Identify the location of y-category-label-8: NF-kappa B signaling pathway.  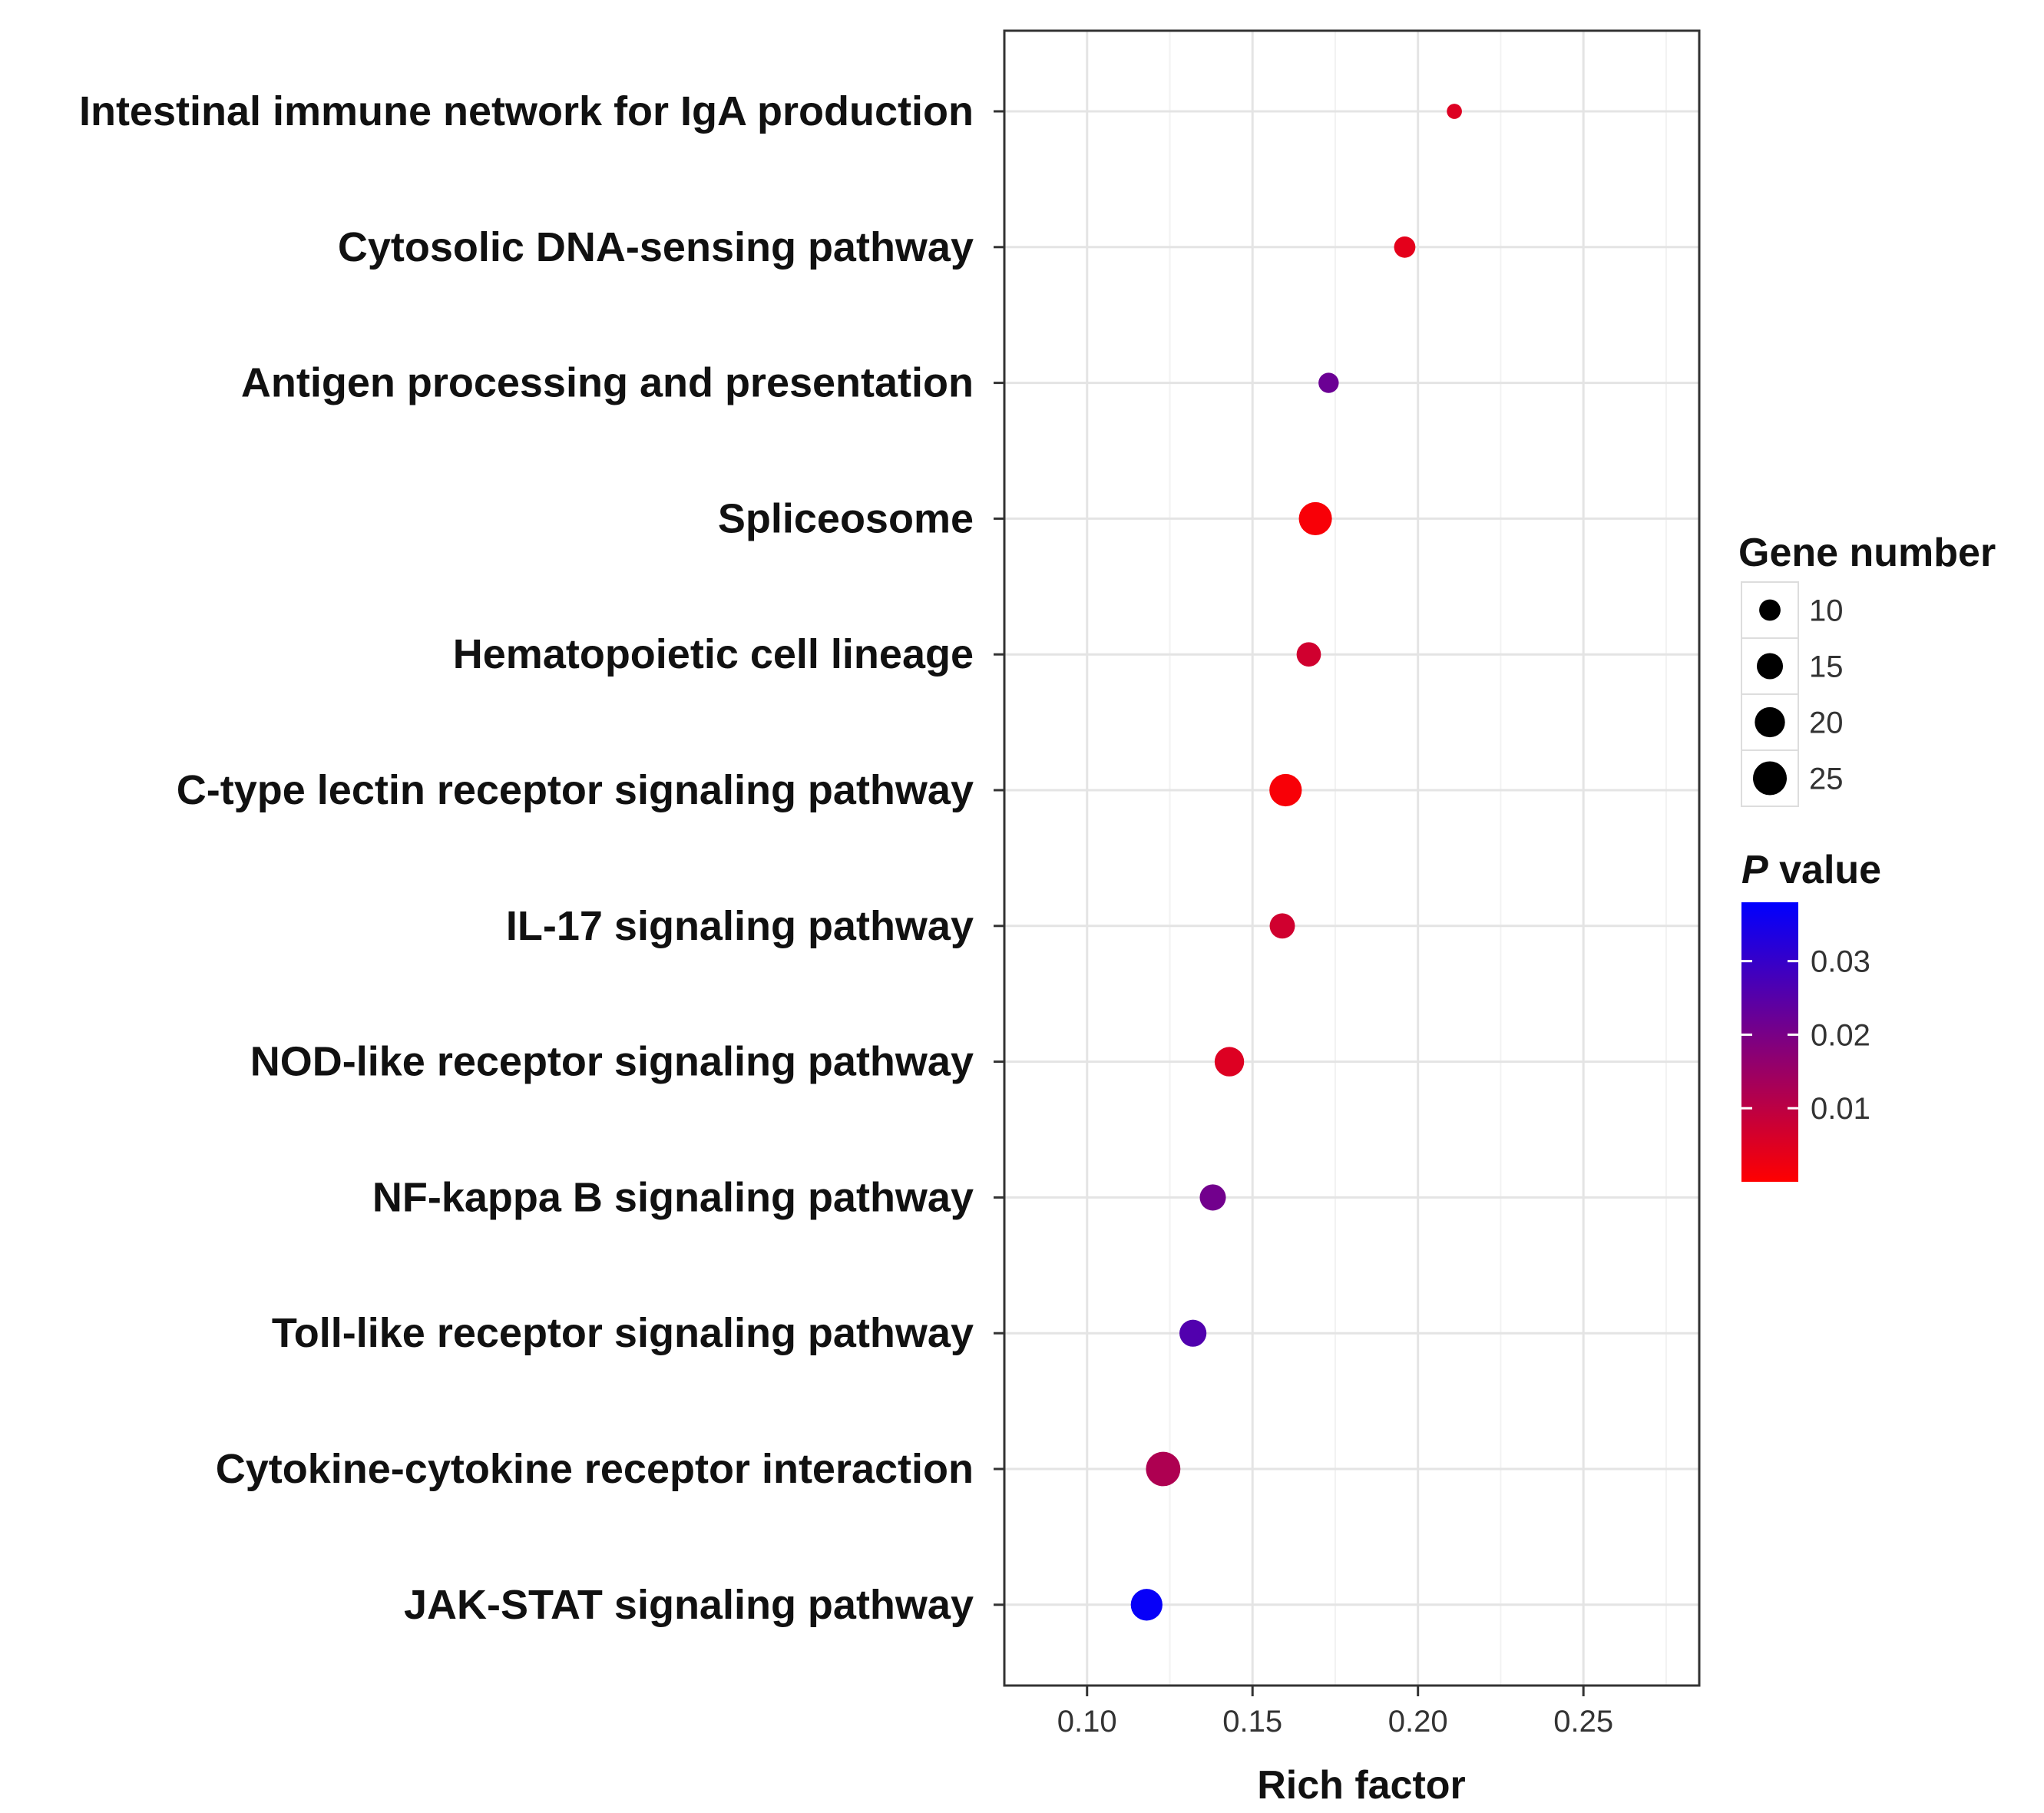
(673, 1197).